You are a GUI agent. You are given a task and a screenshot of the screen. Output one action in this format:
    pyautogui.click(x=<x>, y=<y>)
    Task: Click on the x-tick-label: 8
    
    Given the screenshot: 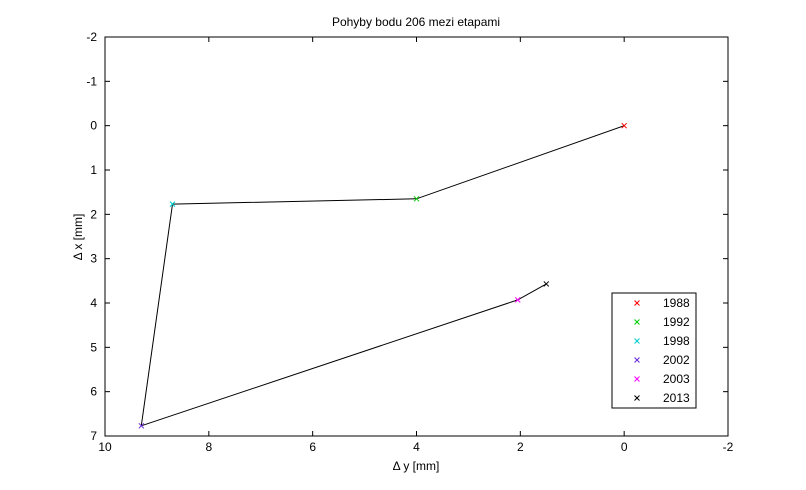 What is the action you would take?
    pyautogui.click(x=208, y=447)
    